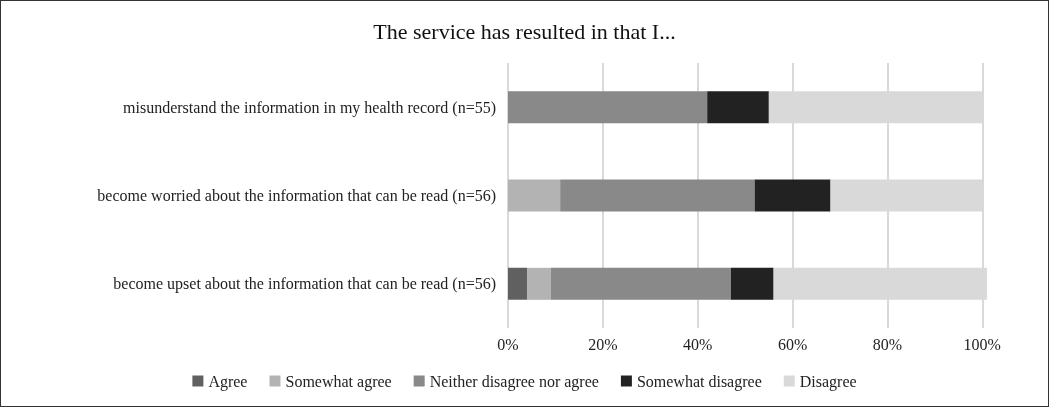  Describe the element at coordinates (698, 344) in the screenshot. I see `x-tick-label: 40%` at that location.